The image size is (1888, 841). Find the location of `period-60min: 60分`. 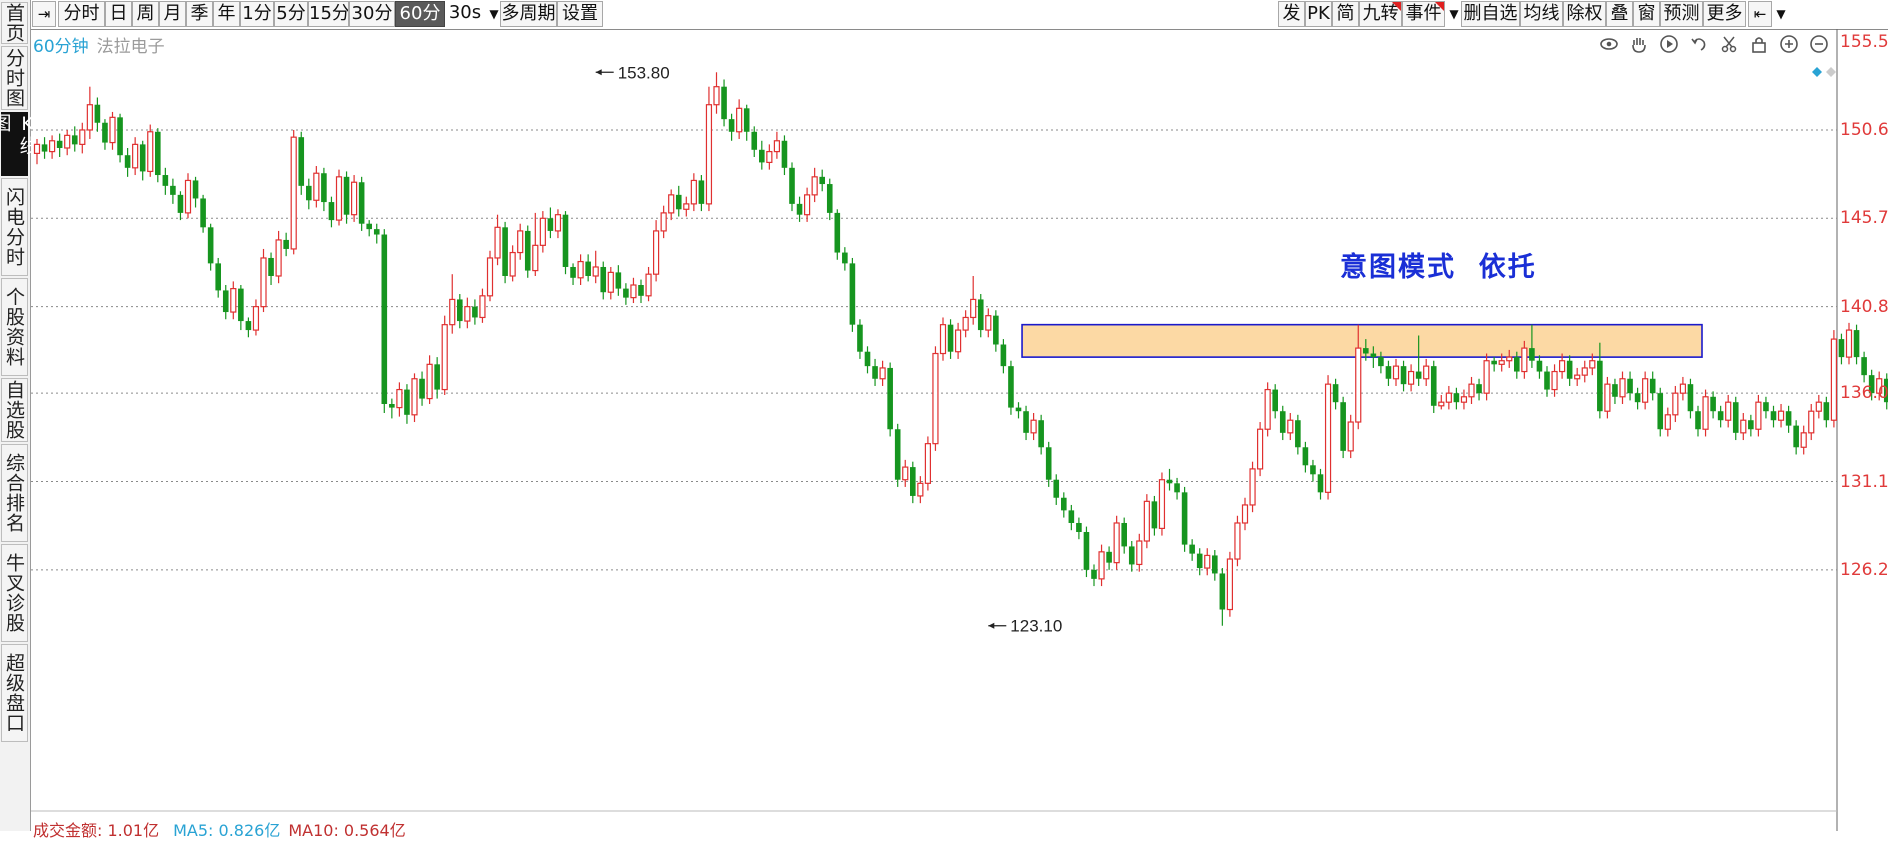

period-60min: 60分 is located at coordinates (420, 14).